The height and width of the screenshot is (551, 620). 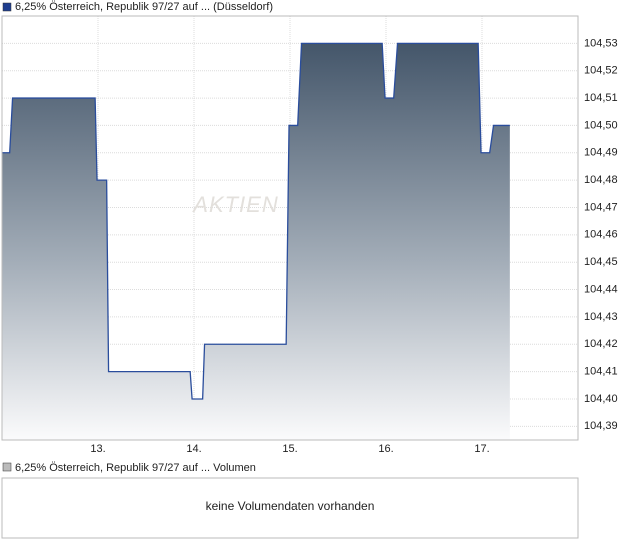 I want to click on y-tick-label: 104,50, so click(x=601, y=125).